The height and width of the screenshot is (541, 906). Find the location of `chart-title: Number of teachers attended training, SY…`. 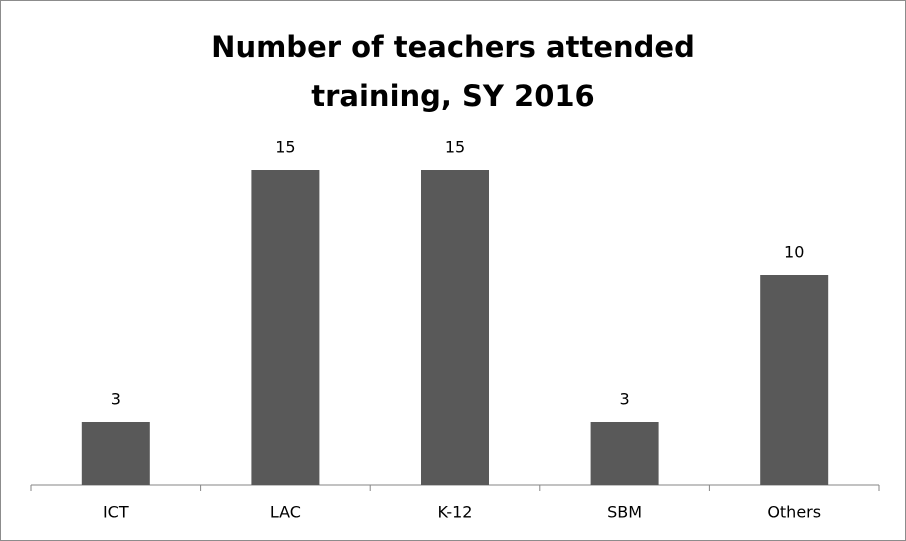

chart-title: Number of teachers attended training, SY… is located at coordinates (453, 71).